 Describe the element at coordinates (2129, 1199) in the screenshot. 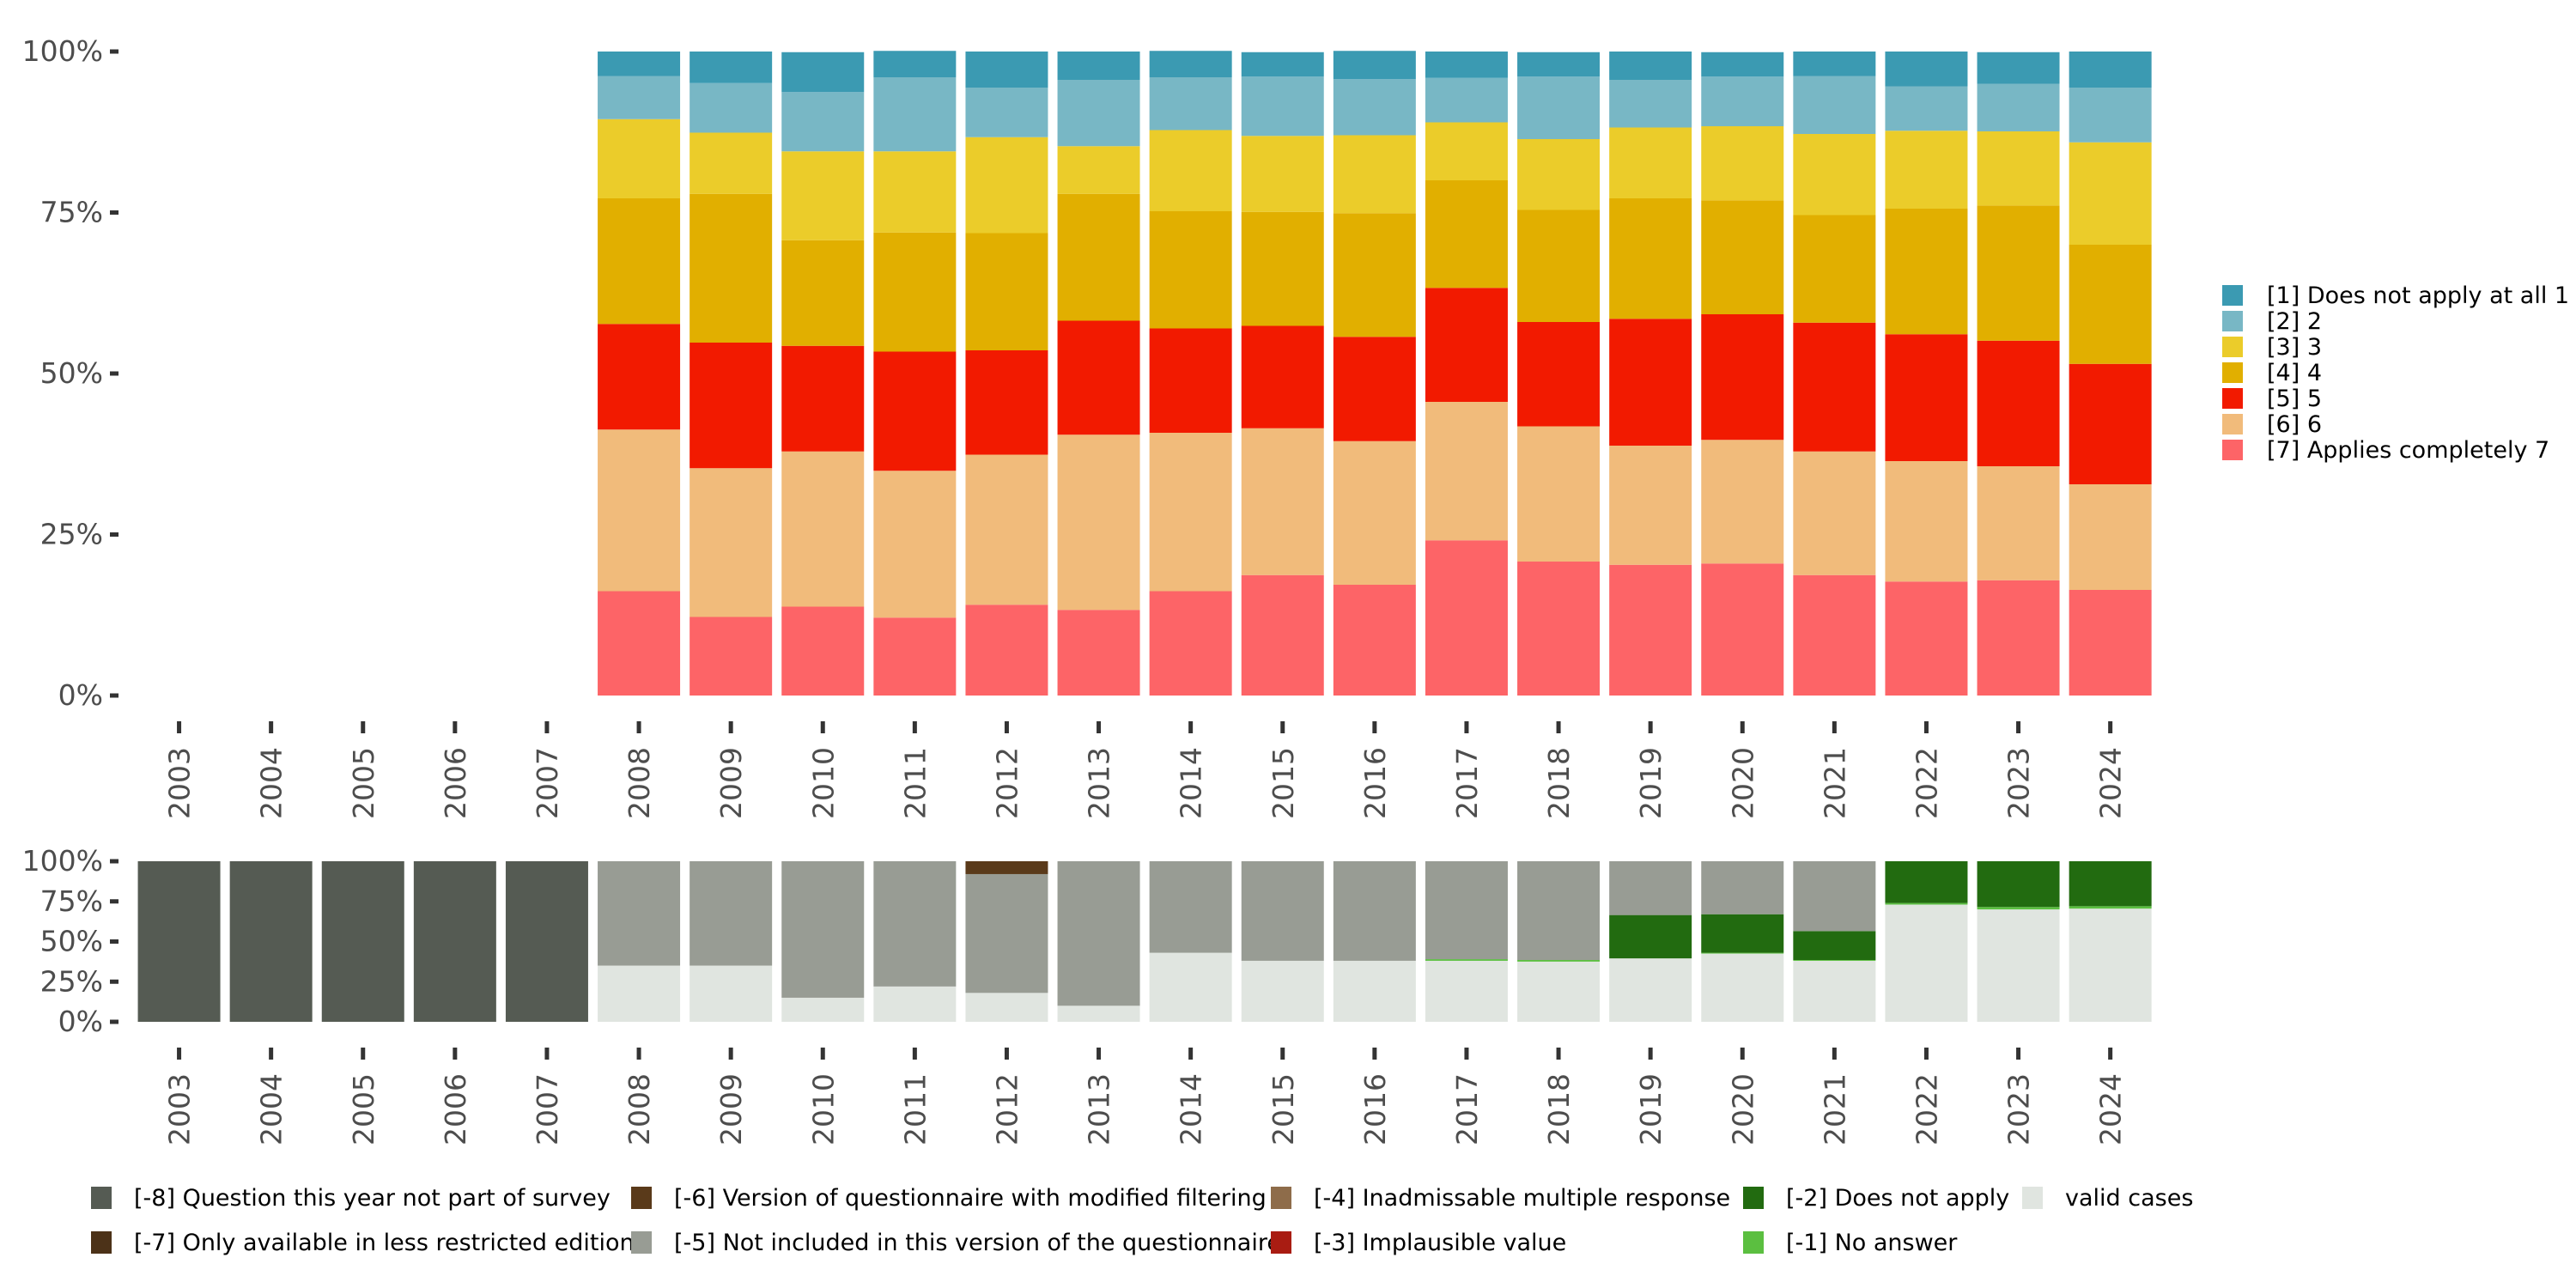

I see `legend-label: valid cases` at that location.